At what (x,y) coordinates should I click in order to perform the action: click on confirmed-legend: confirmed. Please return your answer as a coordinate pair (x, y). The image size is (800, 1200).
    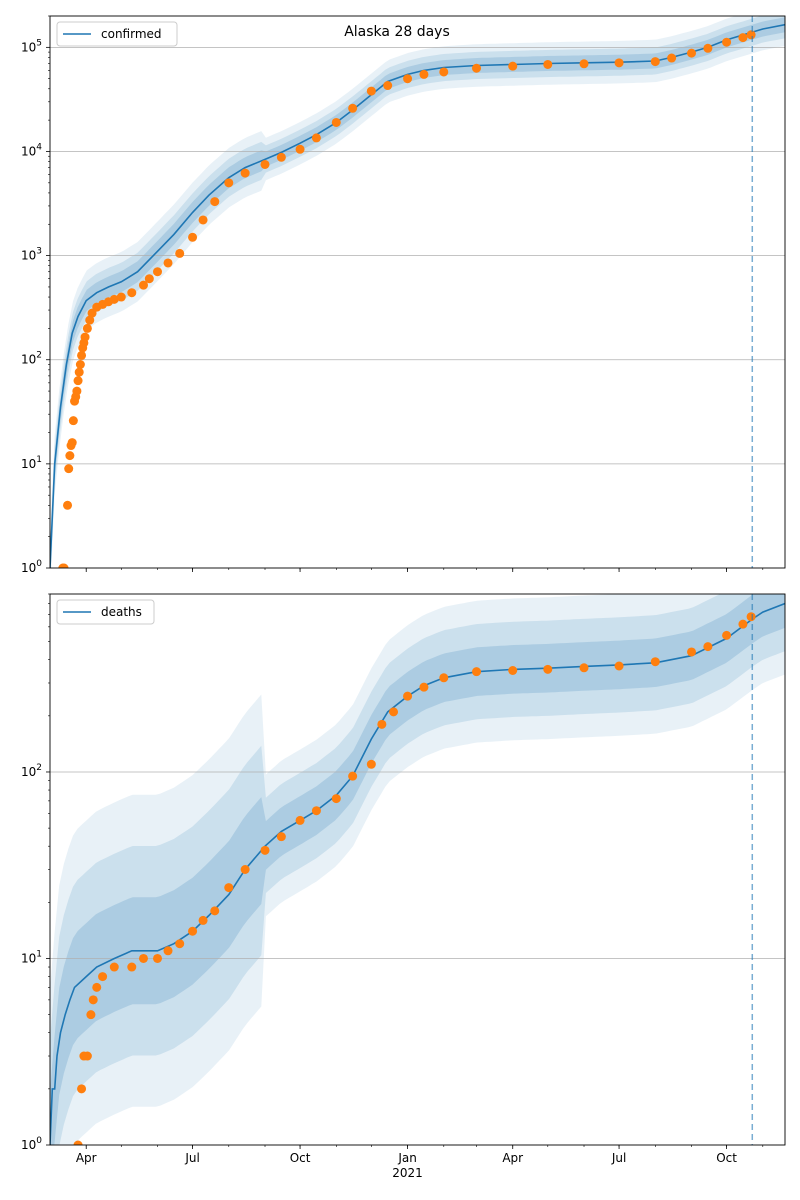
    Looking at the image, I should click on (117, 34).